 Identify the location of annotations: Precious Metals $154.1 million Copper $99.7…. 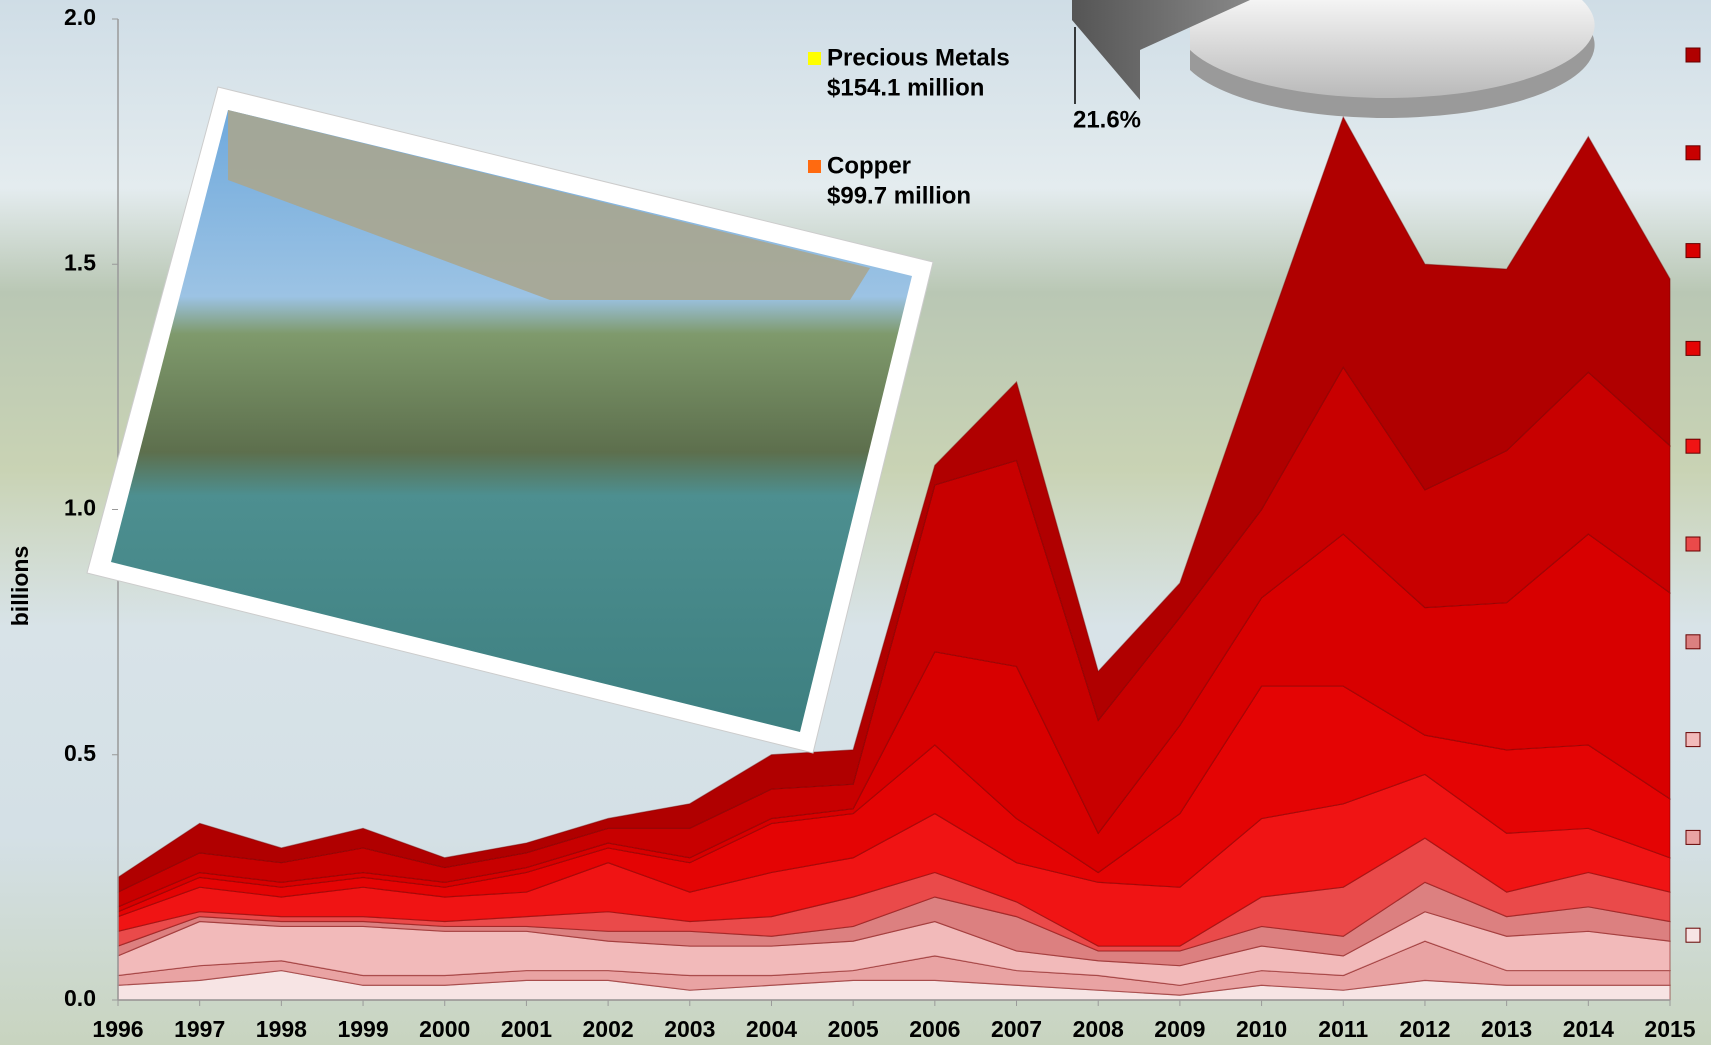
(974, 126).